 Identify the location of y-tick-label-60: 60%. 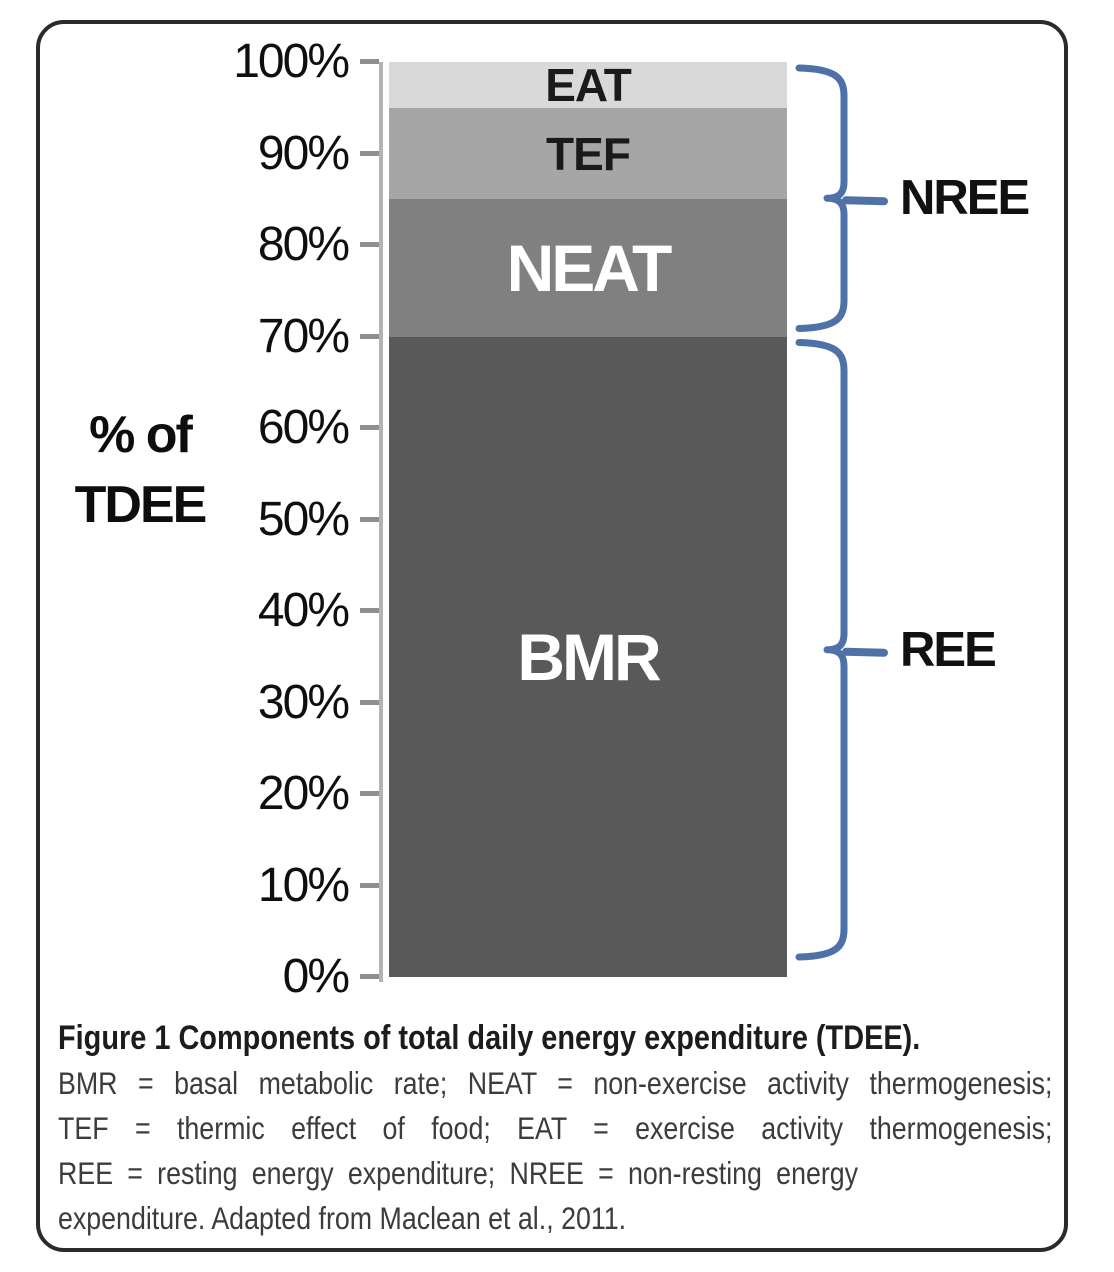
(303, 427).